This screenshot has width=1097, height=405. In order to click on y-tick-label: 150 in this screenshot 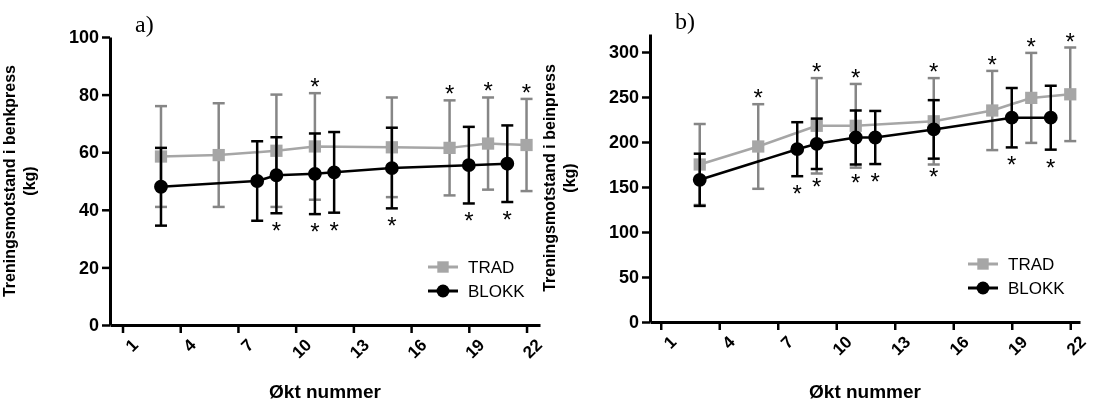, I will do `click(623, 187)`.